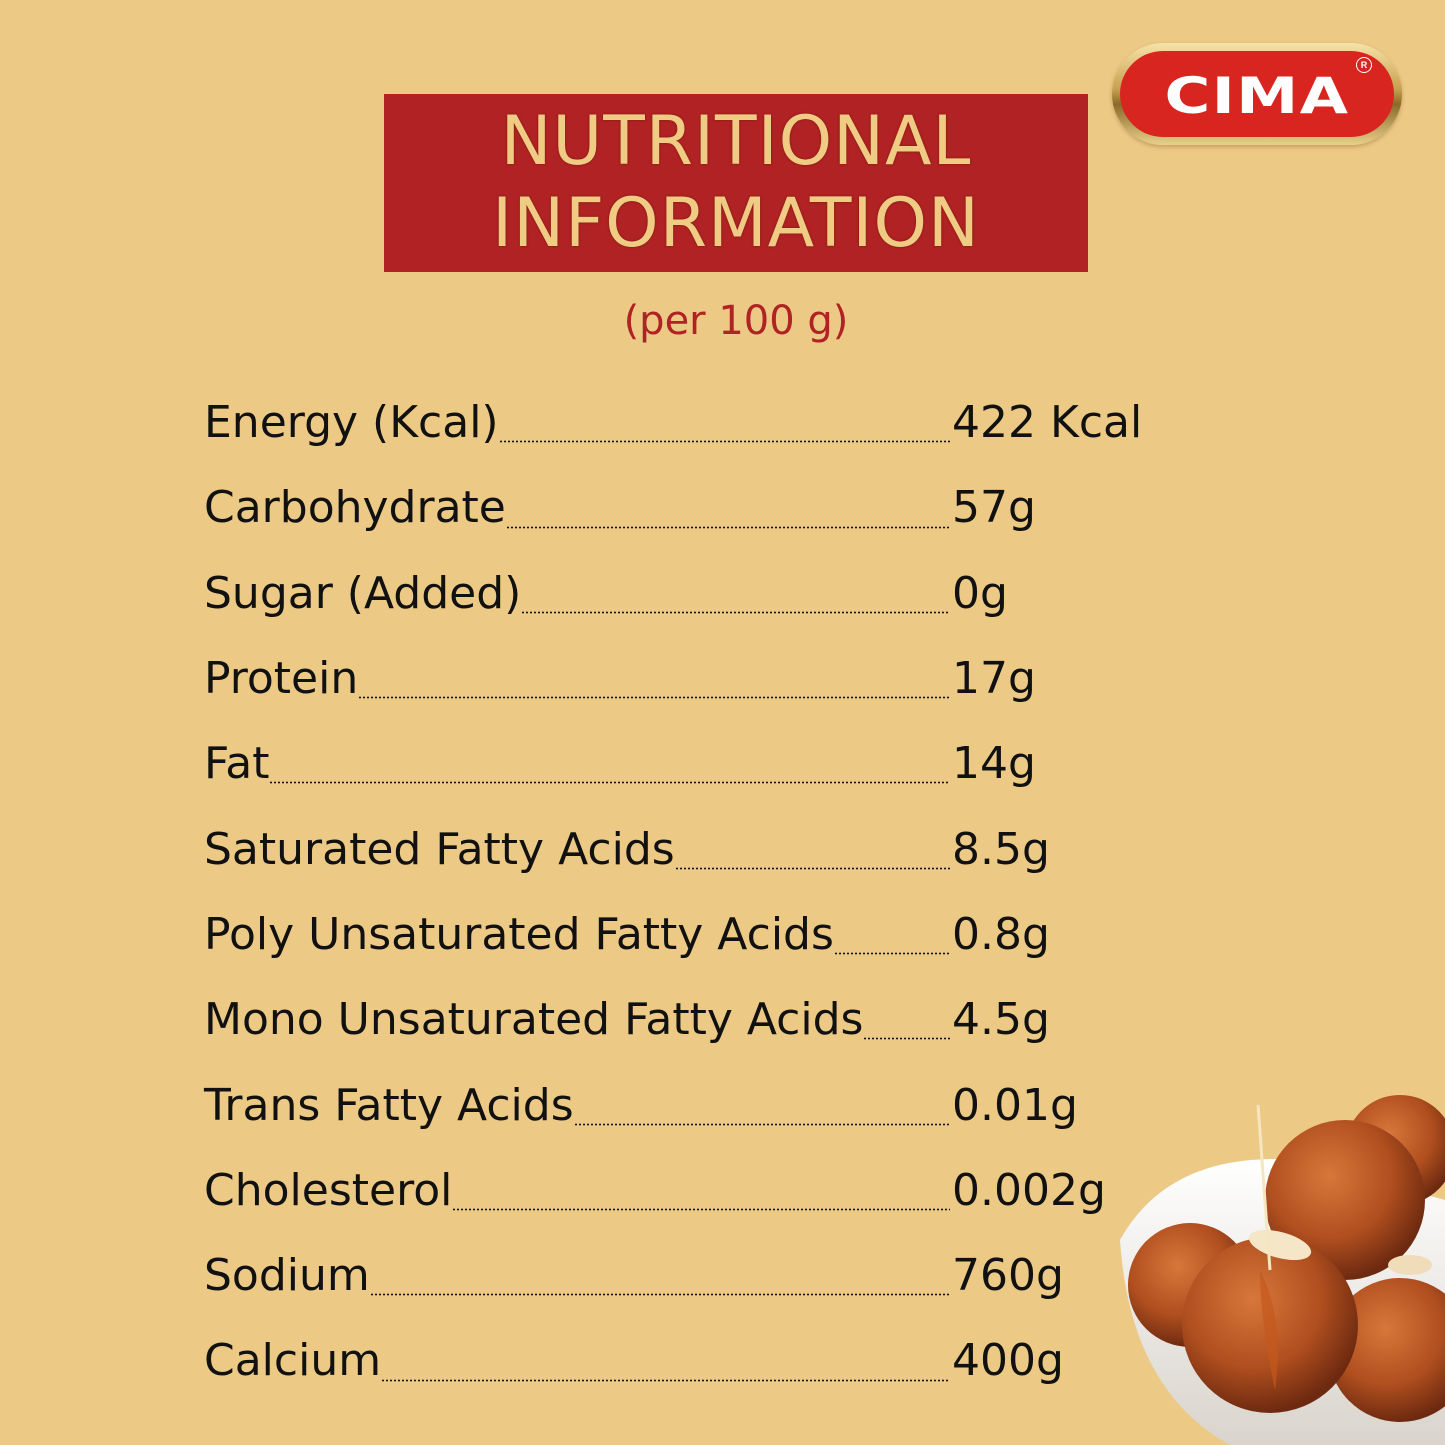  What do you see at coordinates (704, 1104) in the screenshot?
I see `nutrient-row: Trans Fatty Acids 0.01g` at bounding box center [704, 1104].